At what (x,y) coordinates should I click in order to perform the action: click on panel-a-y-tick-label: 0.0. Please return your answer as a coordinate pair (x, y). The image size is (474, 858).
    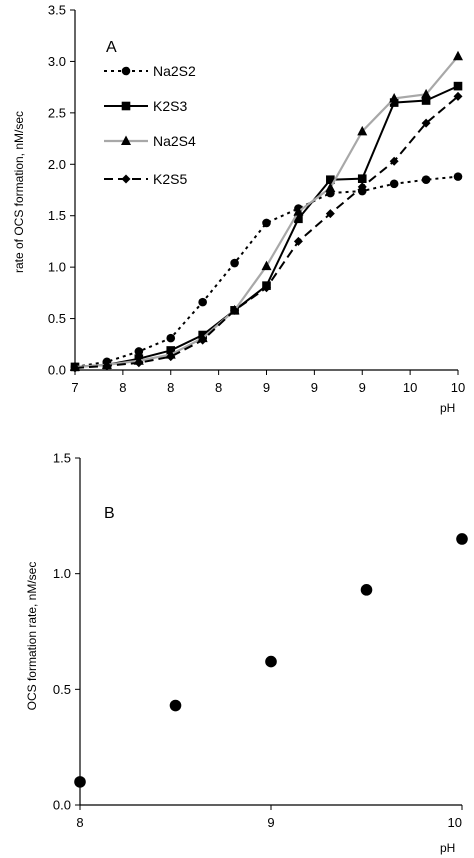
    Looking at the image, I should click on (57, 370).